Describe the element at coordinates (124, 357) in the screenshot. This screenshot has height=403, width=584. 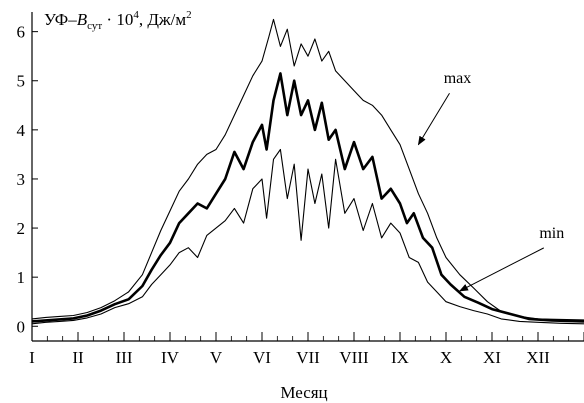
I see `x-tick-label: III` at that location.